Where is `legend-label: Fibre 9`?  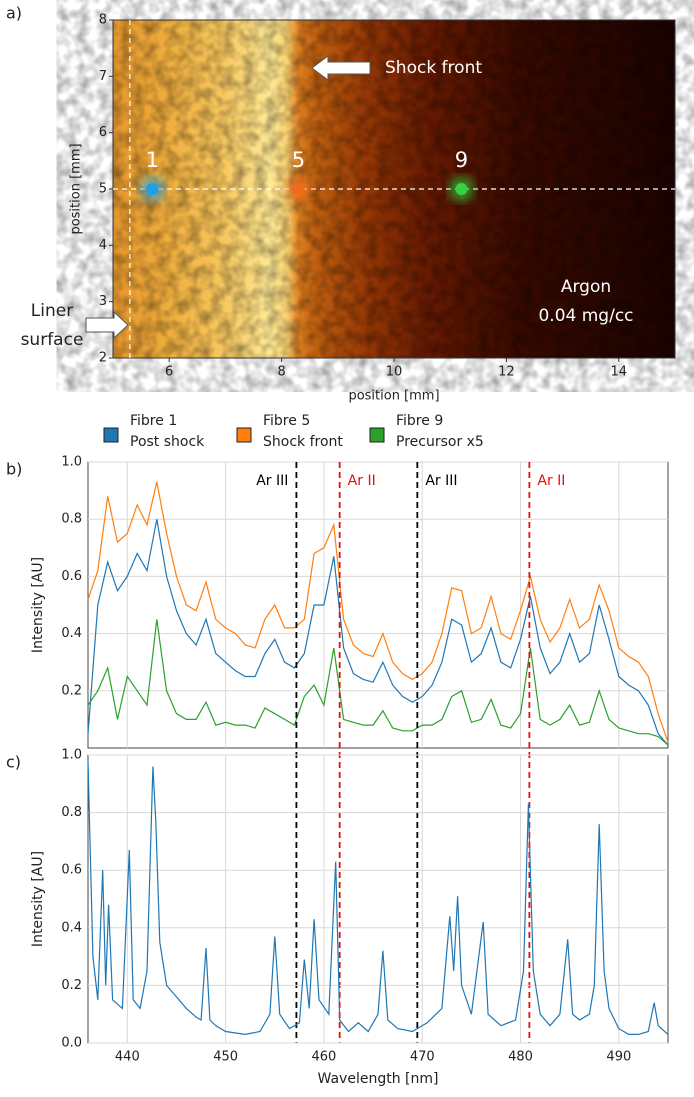
legend-label: Fibre 9 is located at coordinates (419, 421).